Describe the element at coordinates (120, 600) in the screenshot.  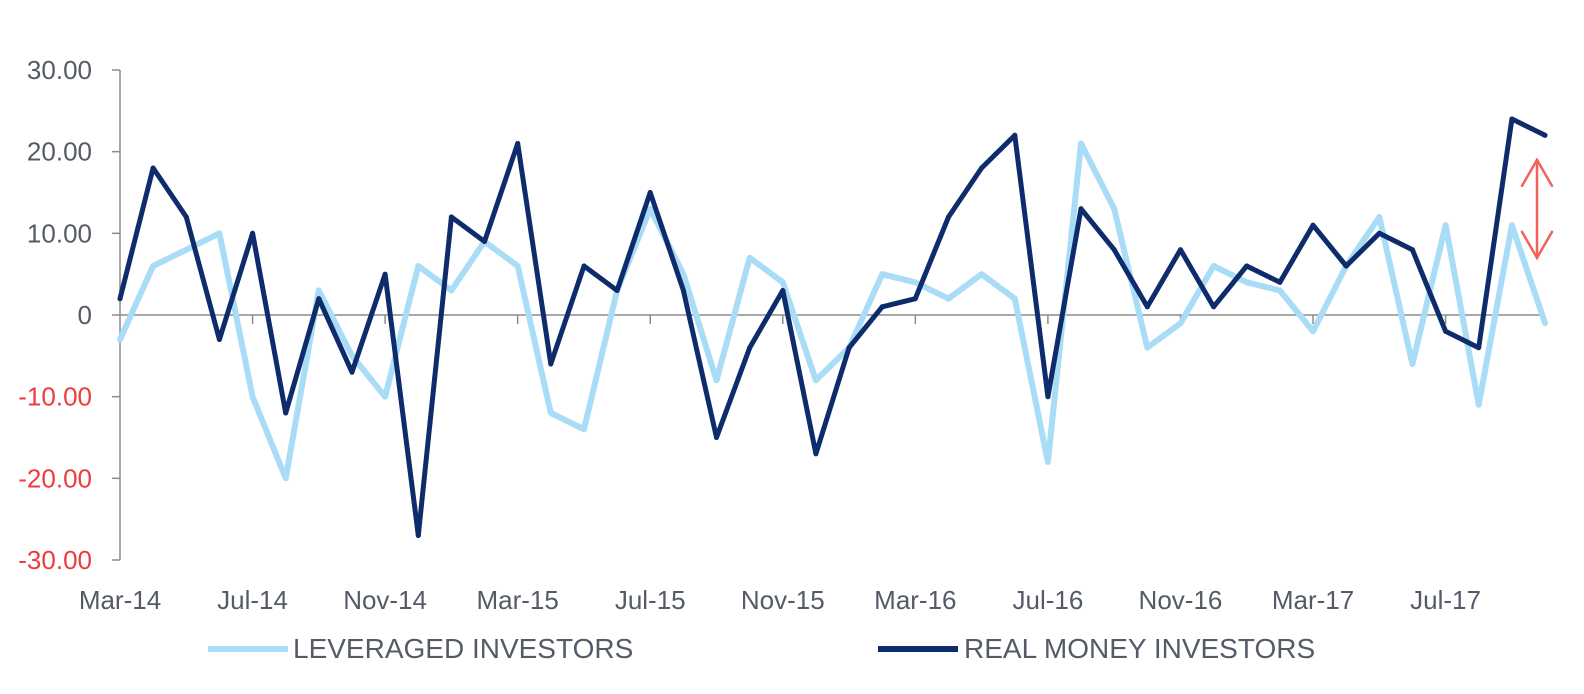
I see `x-tick-label: Mar-14` at that location.